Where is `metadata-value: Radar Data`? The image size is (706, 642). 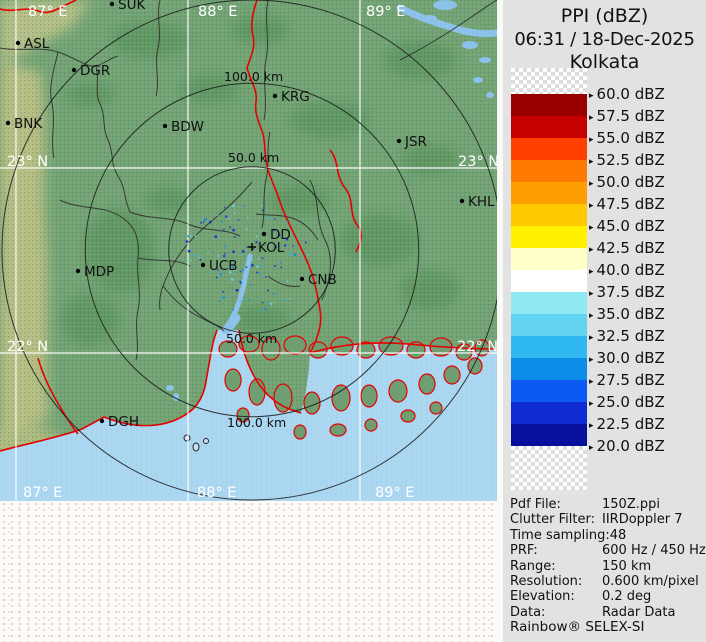
metadata-value: Radar Data is located at coordinates (639, 612).